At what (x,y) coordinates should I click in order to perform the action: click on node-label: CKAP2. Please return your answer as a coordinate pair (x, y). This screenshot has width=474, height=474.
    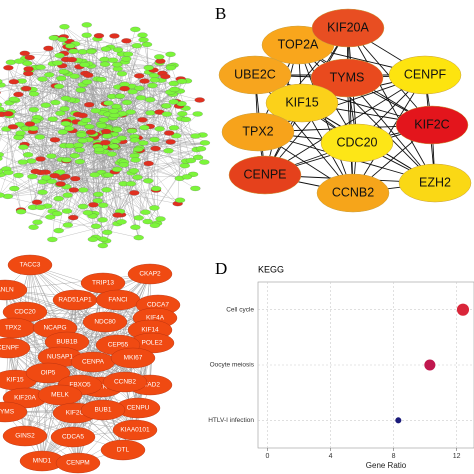
    Looking at the image, I should click on (150, 274).